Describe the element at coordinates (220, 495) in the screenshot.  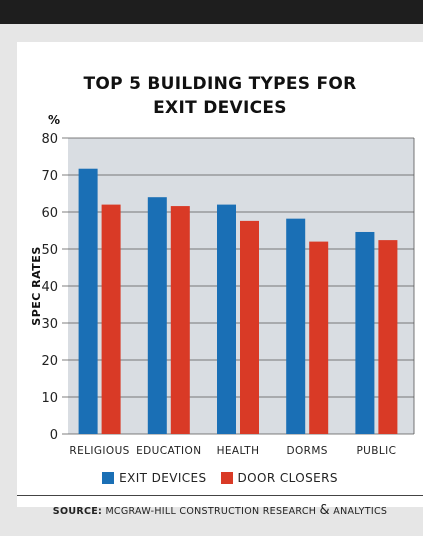
I see `source-divider` at that location.